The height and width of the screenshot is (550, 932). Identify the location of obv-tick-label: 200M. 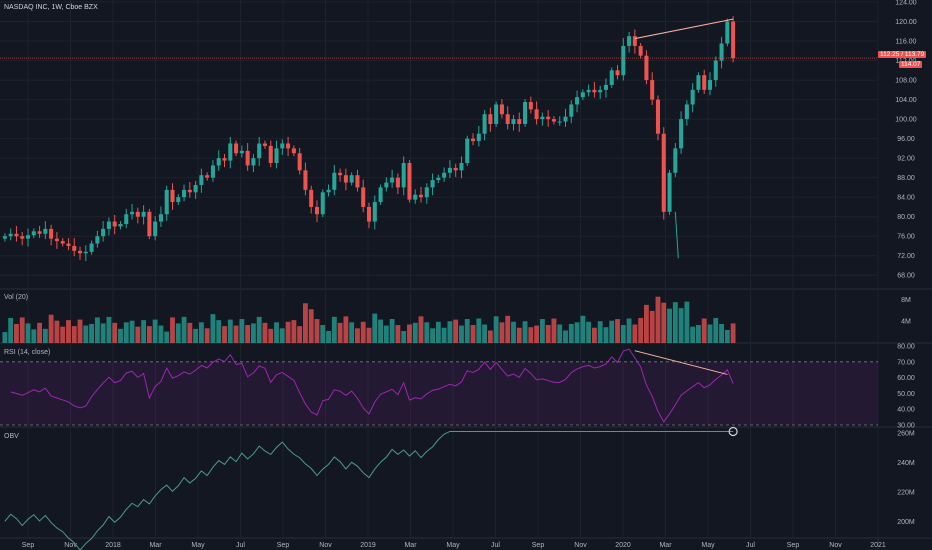
(906, 522).